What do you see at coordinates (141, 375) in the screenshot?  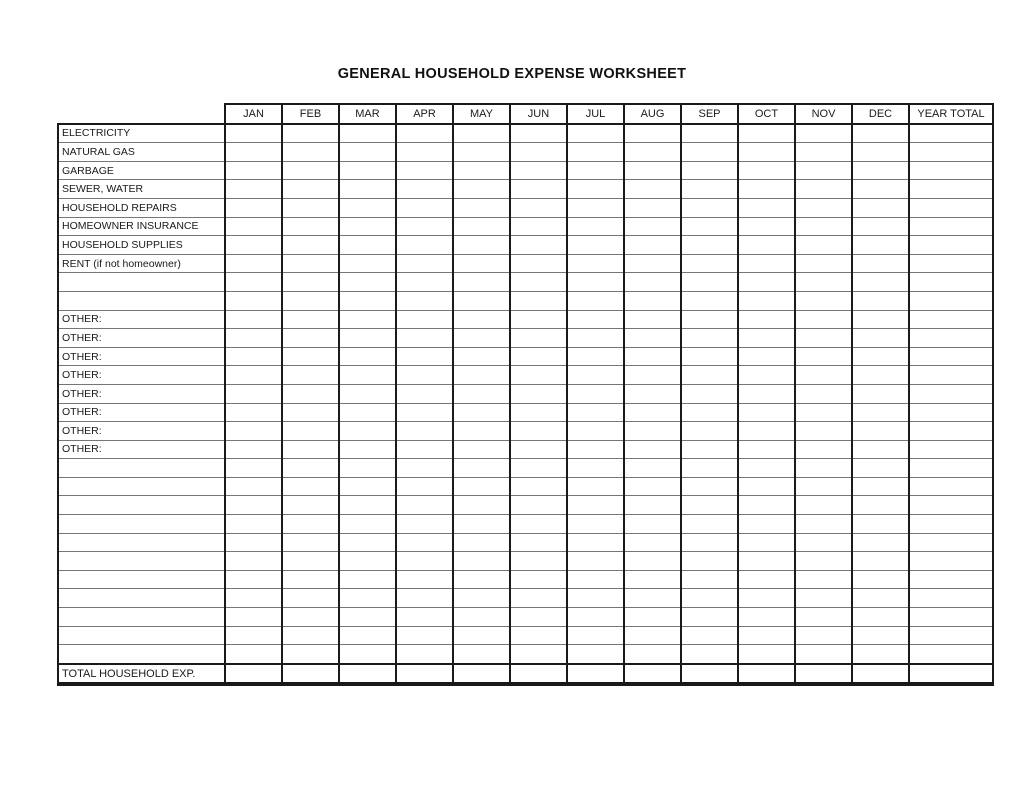 I see `row-label: OTHER:` at bounding box center [141, 375].